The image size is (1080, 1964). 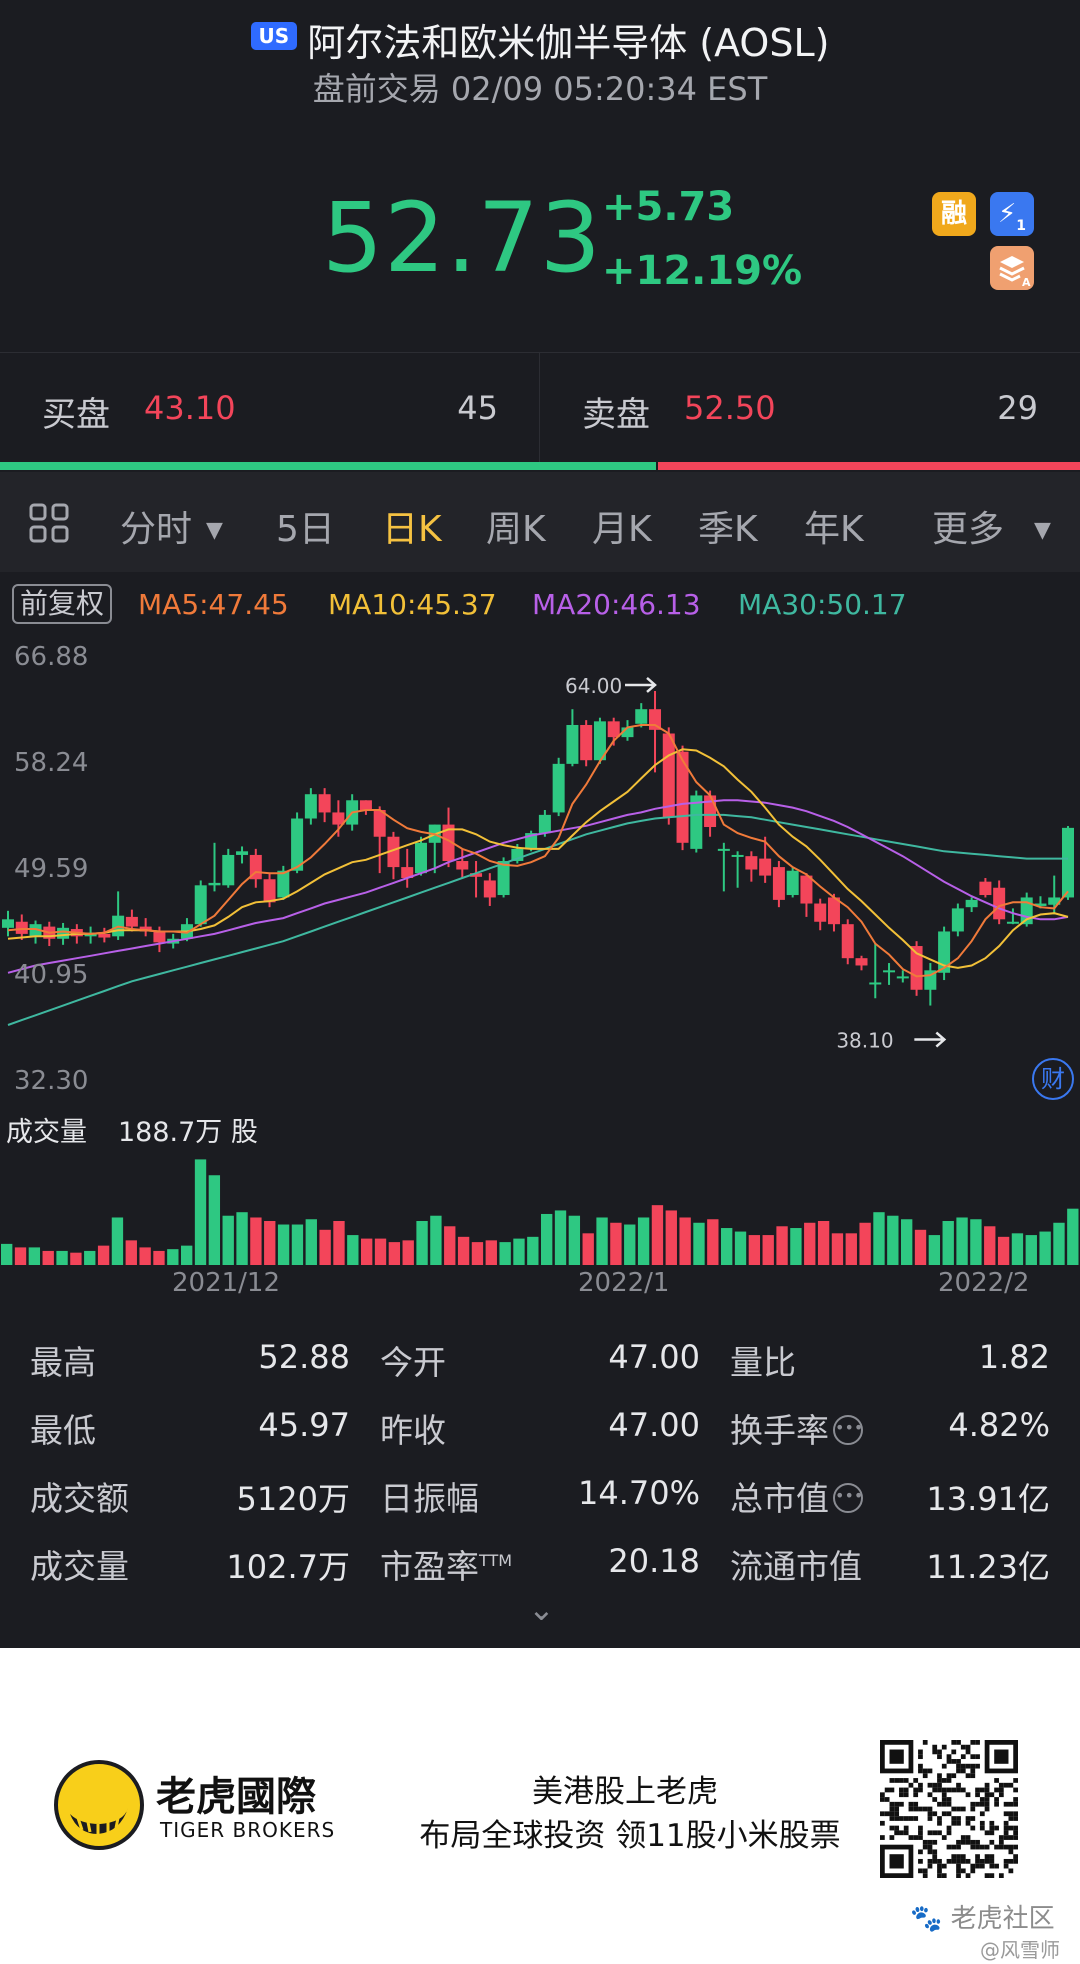 I want to click on expand-chevron-icon: ⌄, so click(x=541, y=1609).